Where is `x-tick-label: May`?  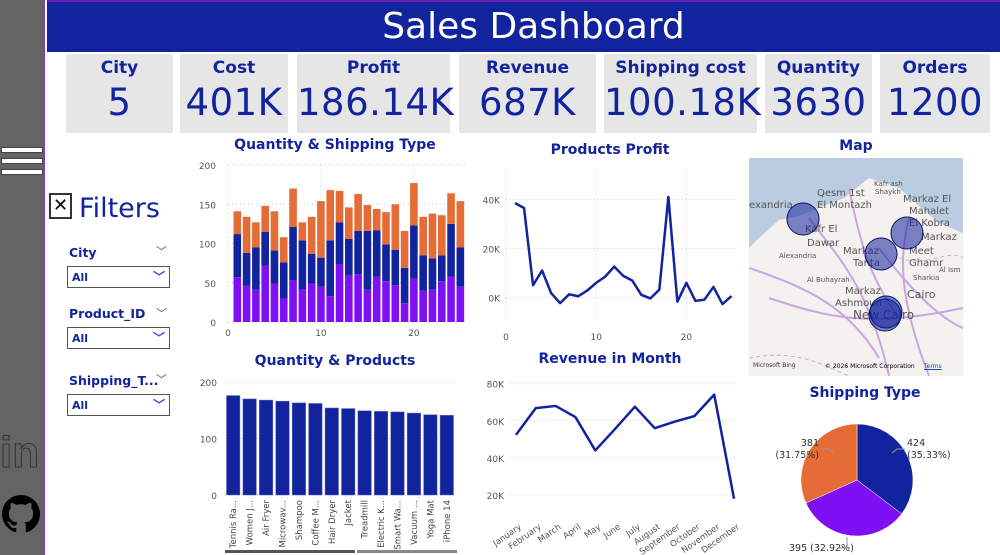 x-tick-label: May is located at coordinates (593, 531).